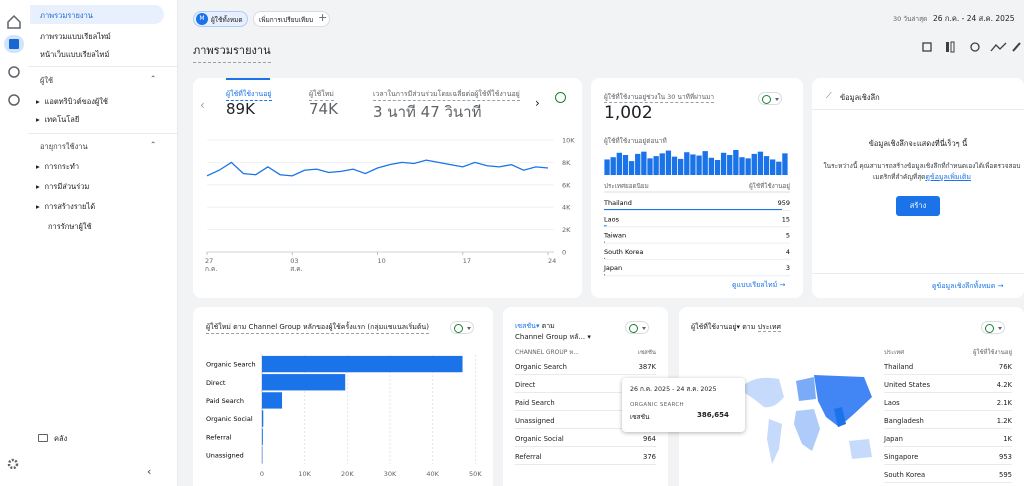  Describe the element at coordinates (714, 327) in the screenshot. I see `metric-picker: ผู้ใช้ที่ใช้งานอยู่` at that location.